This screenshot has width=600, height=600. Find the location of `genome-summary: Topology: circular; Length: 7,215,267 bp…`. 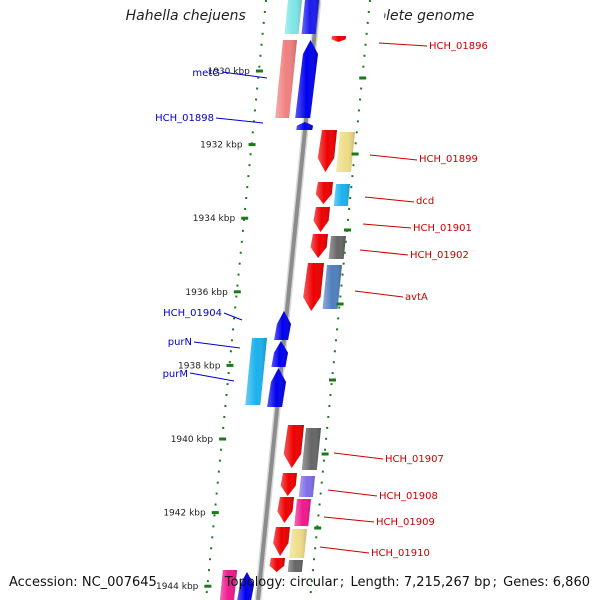

genome-summary: Topology: circular; Length: 7,215,267 bp… is located at coordinates (407, 582).